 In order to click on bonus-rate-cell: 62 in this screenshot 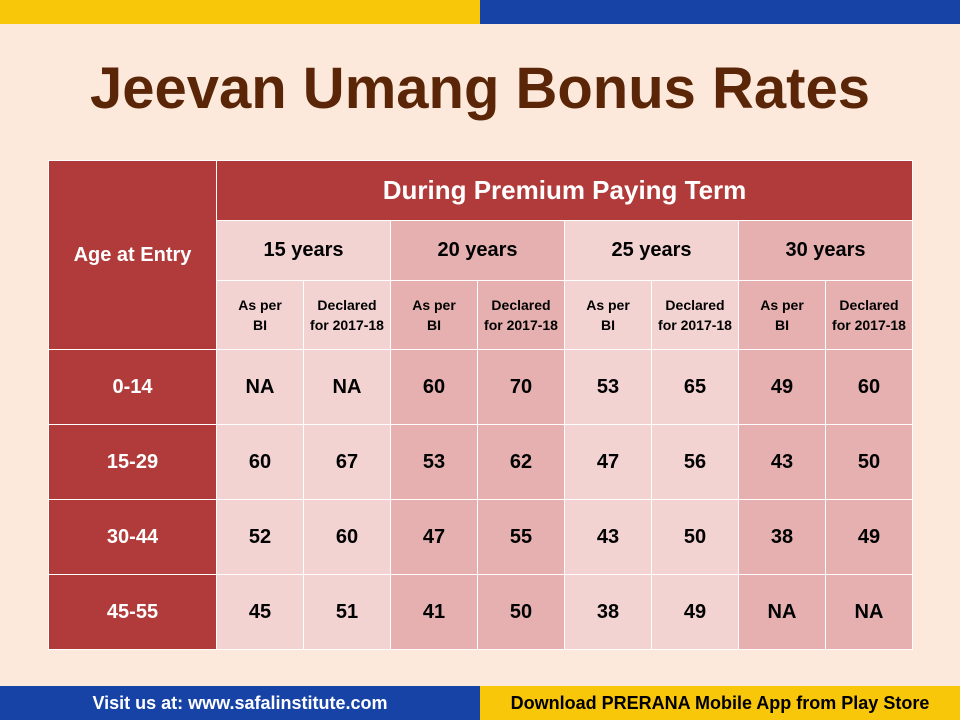, I will do `click(521, 462)`.